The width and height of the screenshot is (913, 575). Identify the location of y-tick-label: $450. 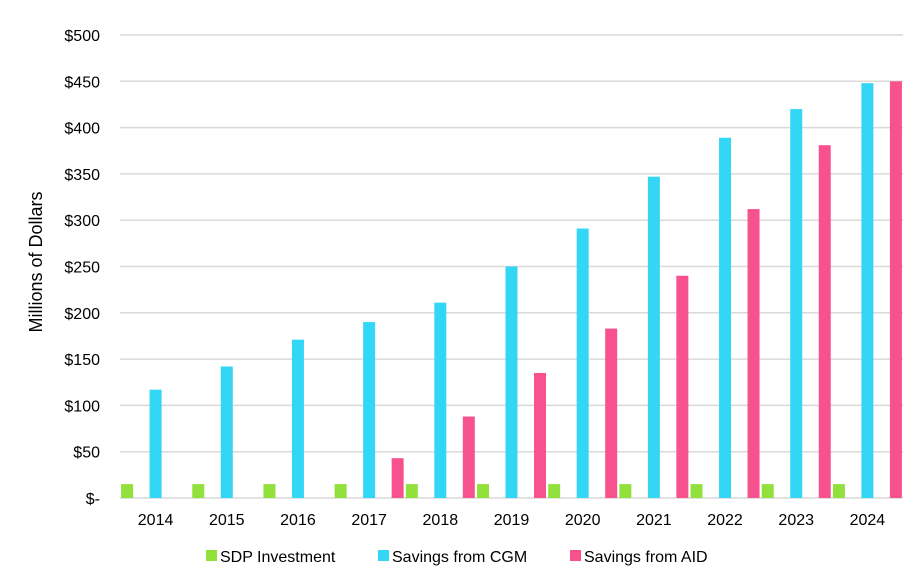
(82, 82).